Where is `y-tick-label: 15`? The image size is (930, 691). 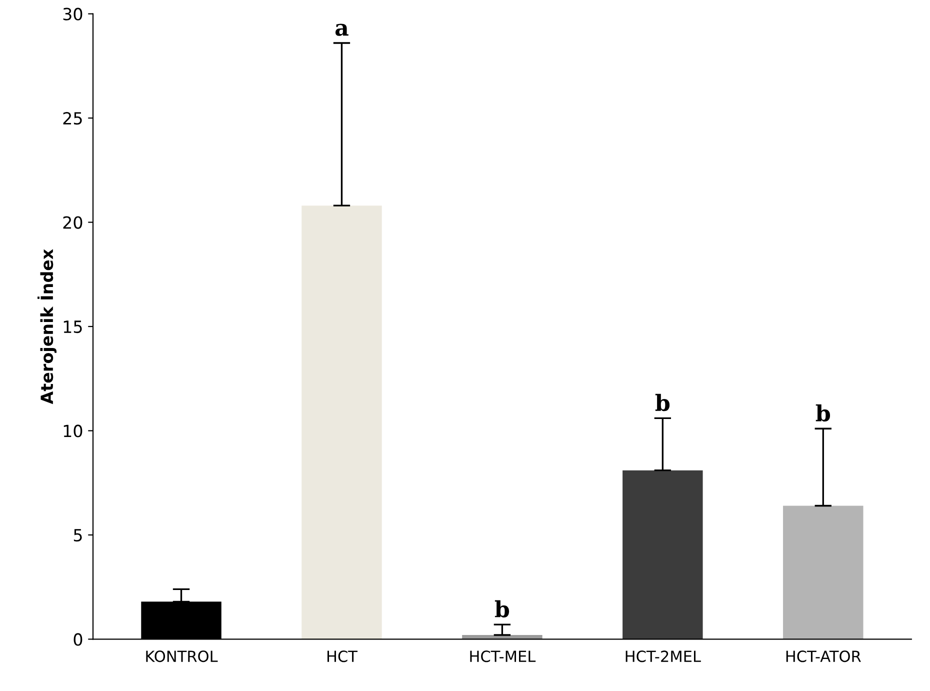
y-tick-label: 15 is located at coordinates (73, 327).